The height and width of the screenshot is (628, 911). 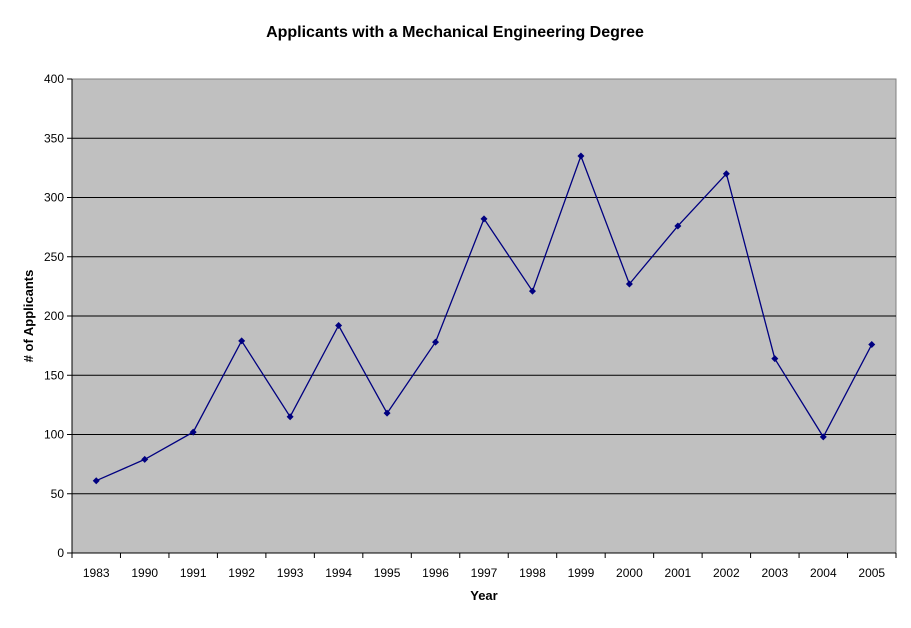 I want to click on x-tick-label: 1997, so click(x=484, y=573).